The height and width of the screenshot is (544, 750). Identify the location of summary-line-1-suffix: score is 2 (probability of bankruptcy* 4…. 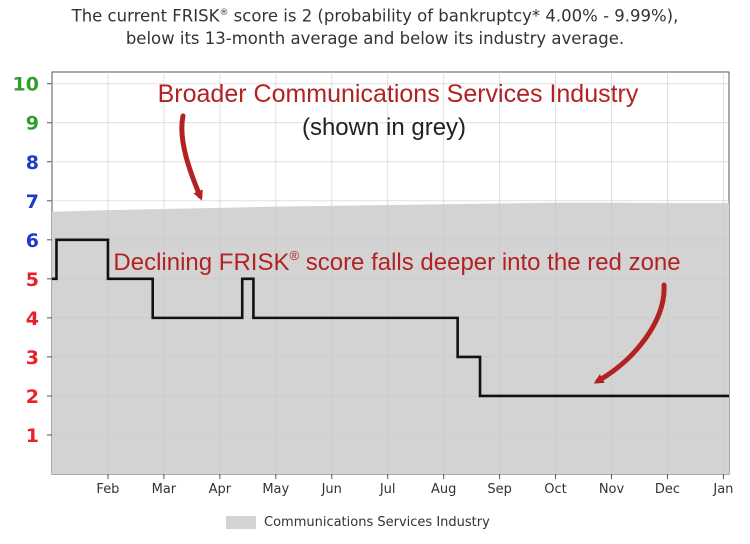
(453, 16).